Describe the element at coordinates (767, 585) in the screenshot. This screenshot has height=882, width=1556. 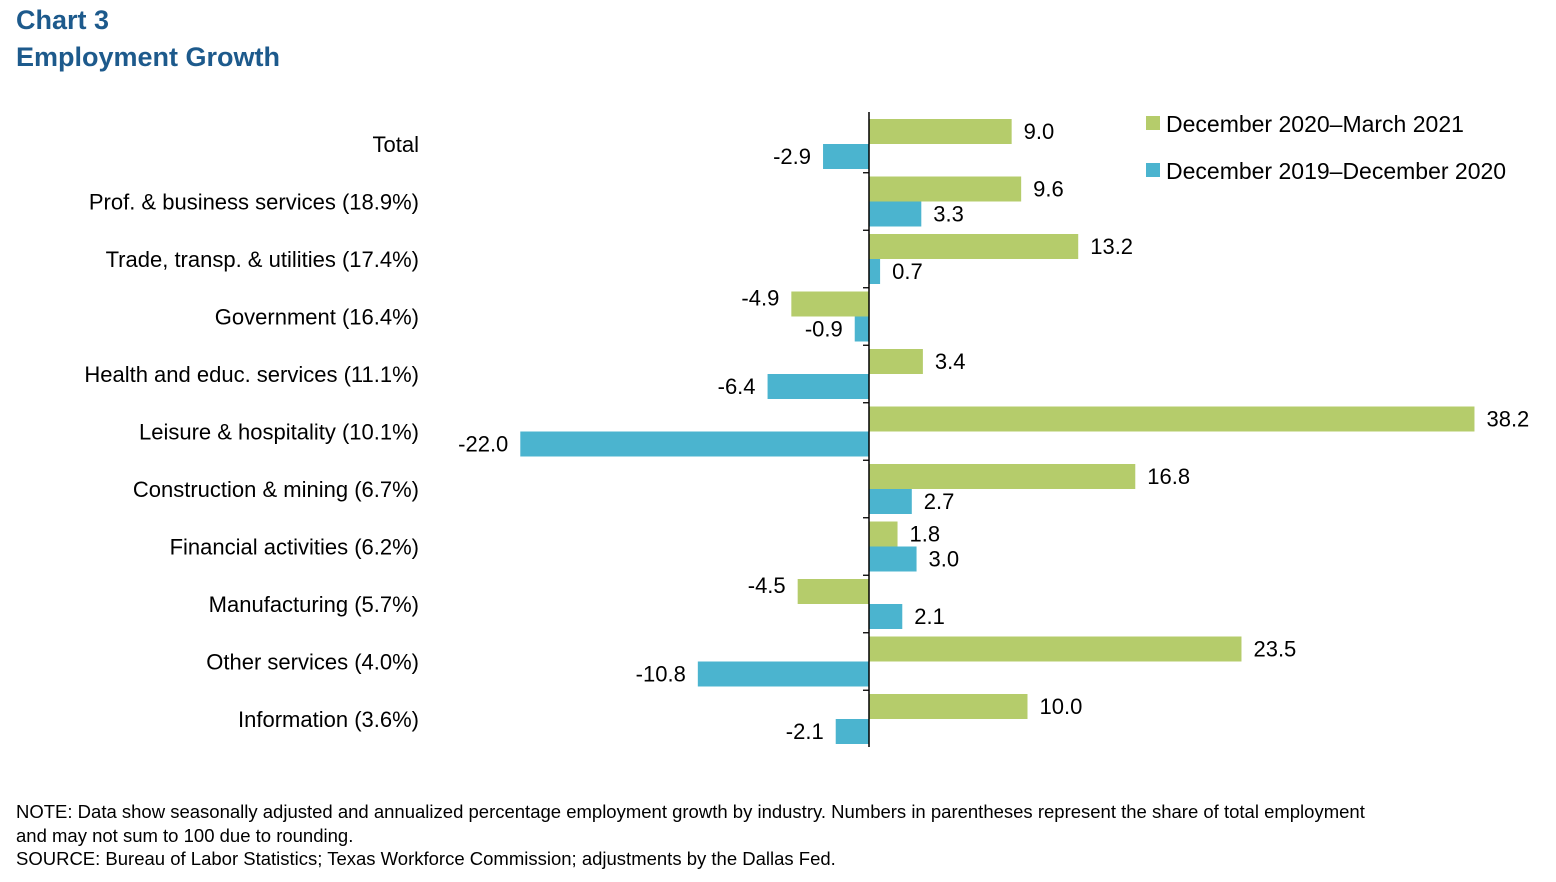
I see `data-label-recent-manufacturing-5-7: -4.5` at that location.